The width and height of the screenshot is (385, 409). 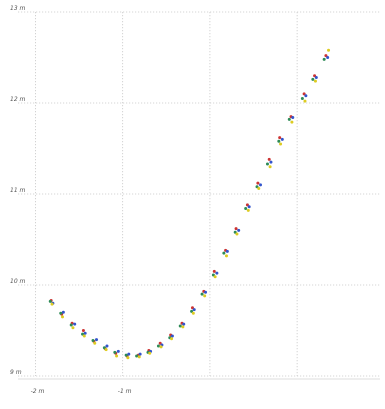 What do you see at coordinates (18, 190) in the screenshot?
I see `y-tick-label: 11 m` at bounding box center [18, 190].